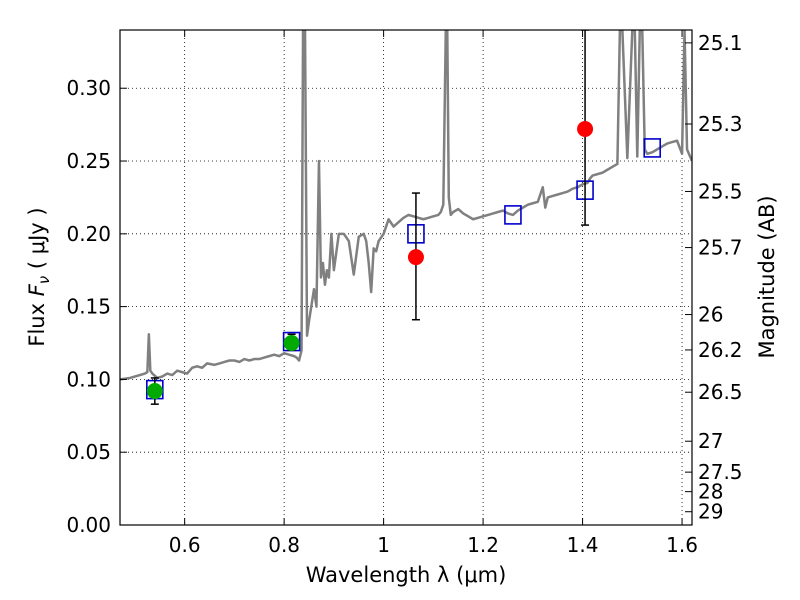 The image size is (800, 600). What do you see at coordinates (483, 545) in the screenshot?
I see `x-tick-label: 1.2` at bounding box center [483, 545].